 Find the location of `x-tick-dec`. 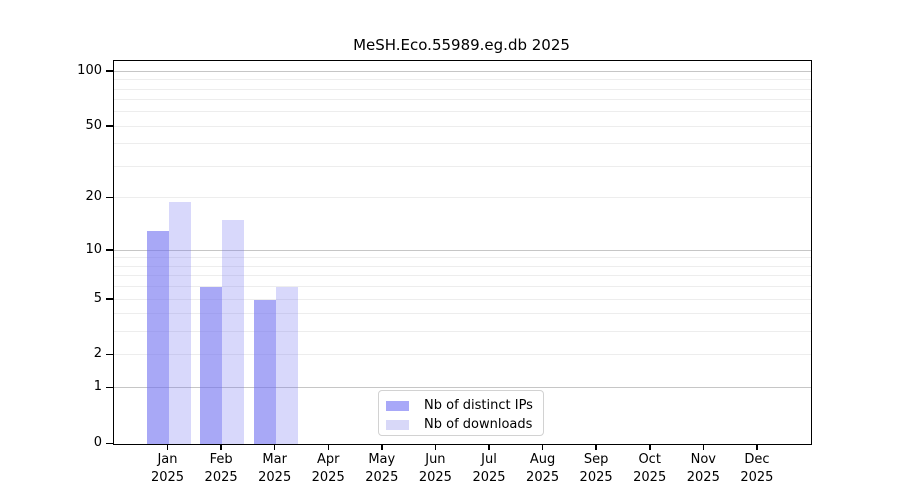

x-tick-dec is located at coordinates (757, 447).